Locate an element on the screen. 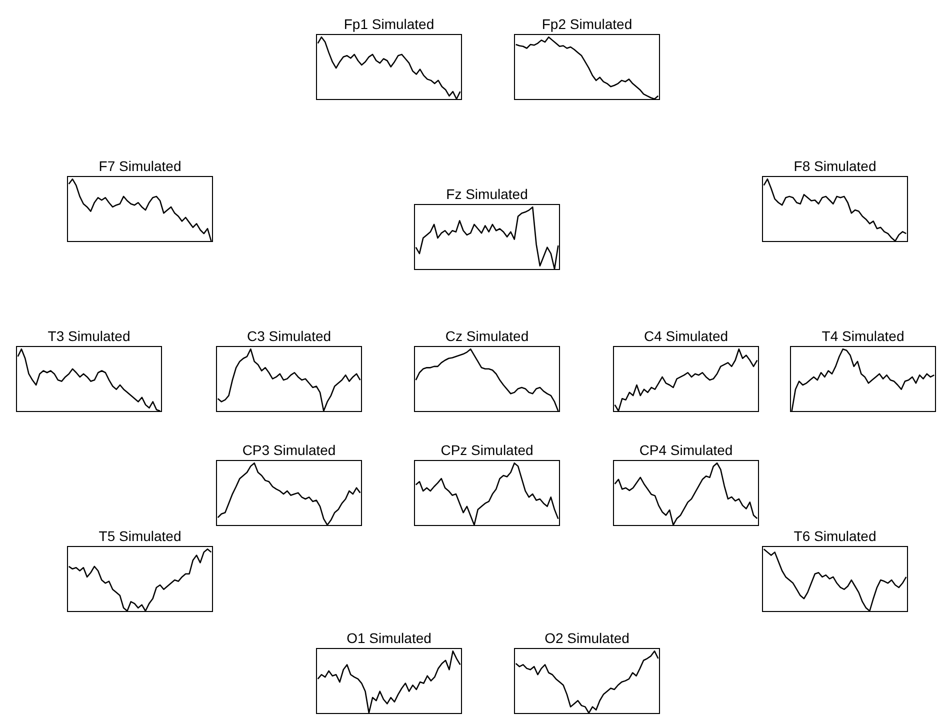 The height and width of the screenshot is (720, 946). chart-title: T6 Simulated is located at coordinates (835, 536).